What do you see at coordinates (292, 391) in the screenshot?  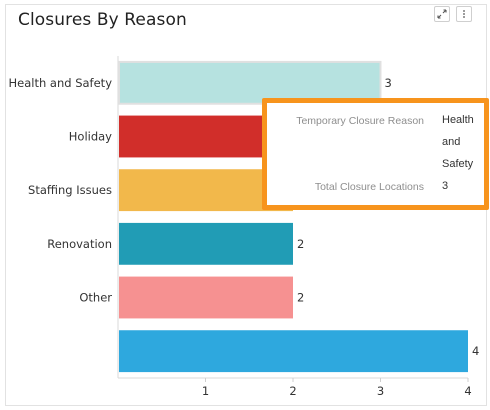 I see `x-tick-label: 2` at bounding box center [292, 391].